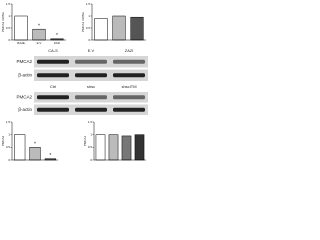  What do you see at coordinates (85, 141) in the screenshot?
I see `y-axis-label: PMCA1` at bounding box center [85, 141].